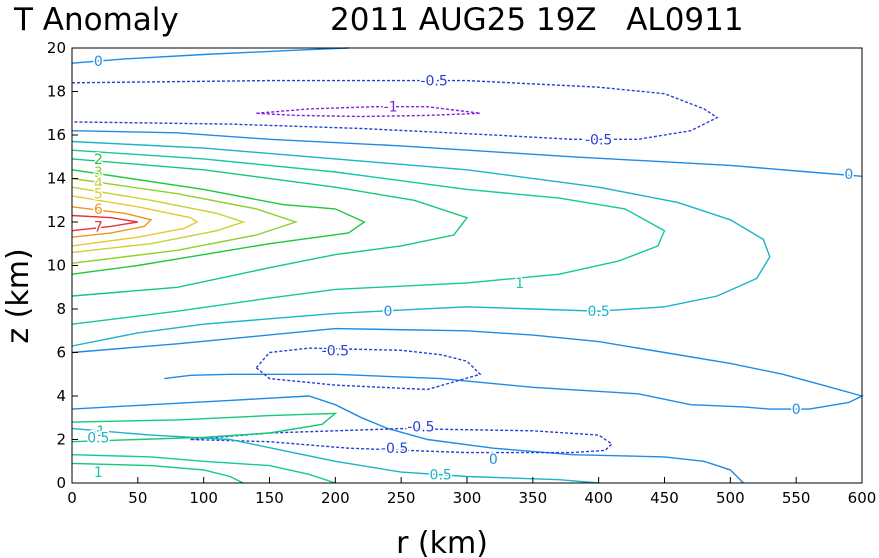 The image size is (879, 558). I want to click on contour-label-21: 0.5, so click(441, 475).